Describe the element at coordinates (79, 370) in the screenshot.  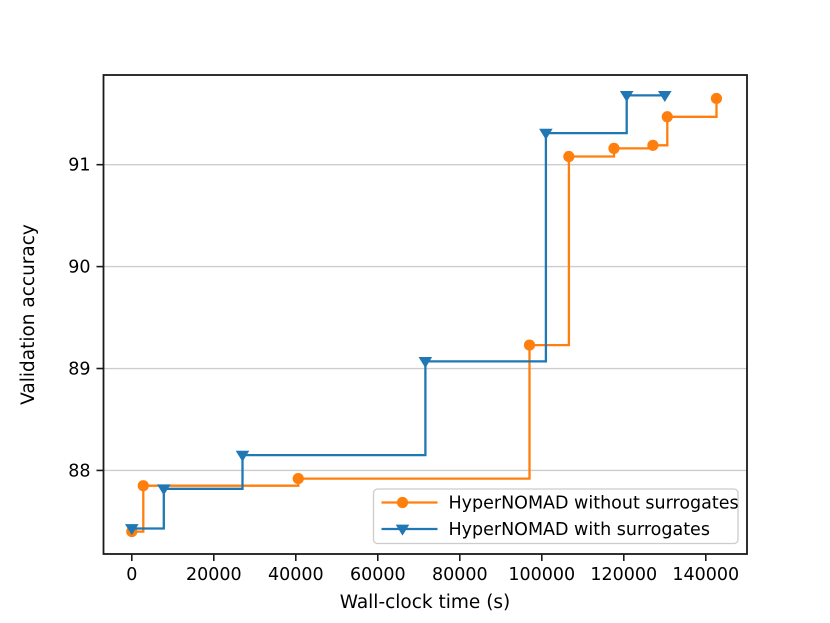
I see `y-tick-label: 89` at that location.